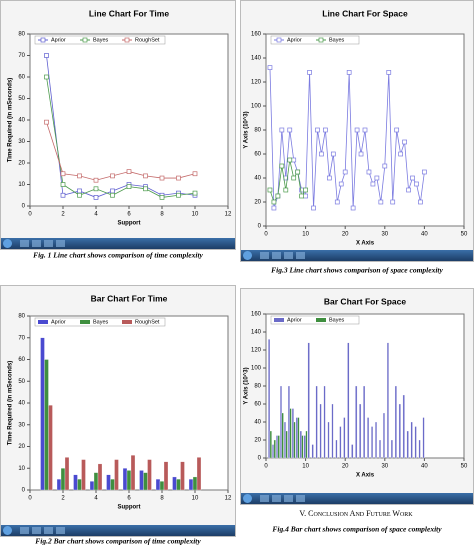  What do you see at coordinates (147, 40) in the screenshot?
I see `legend-label: RoughSet` at bounding box center [147, 40].